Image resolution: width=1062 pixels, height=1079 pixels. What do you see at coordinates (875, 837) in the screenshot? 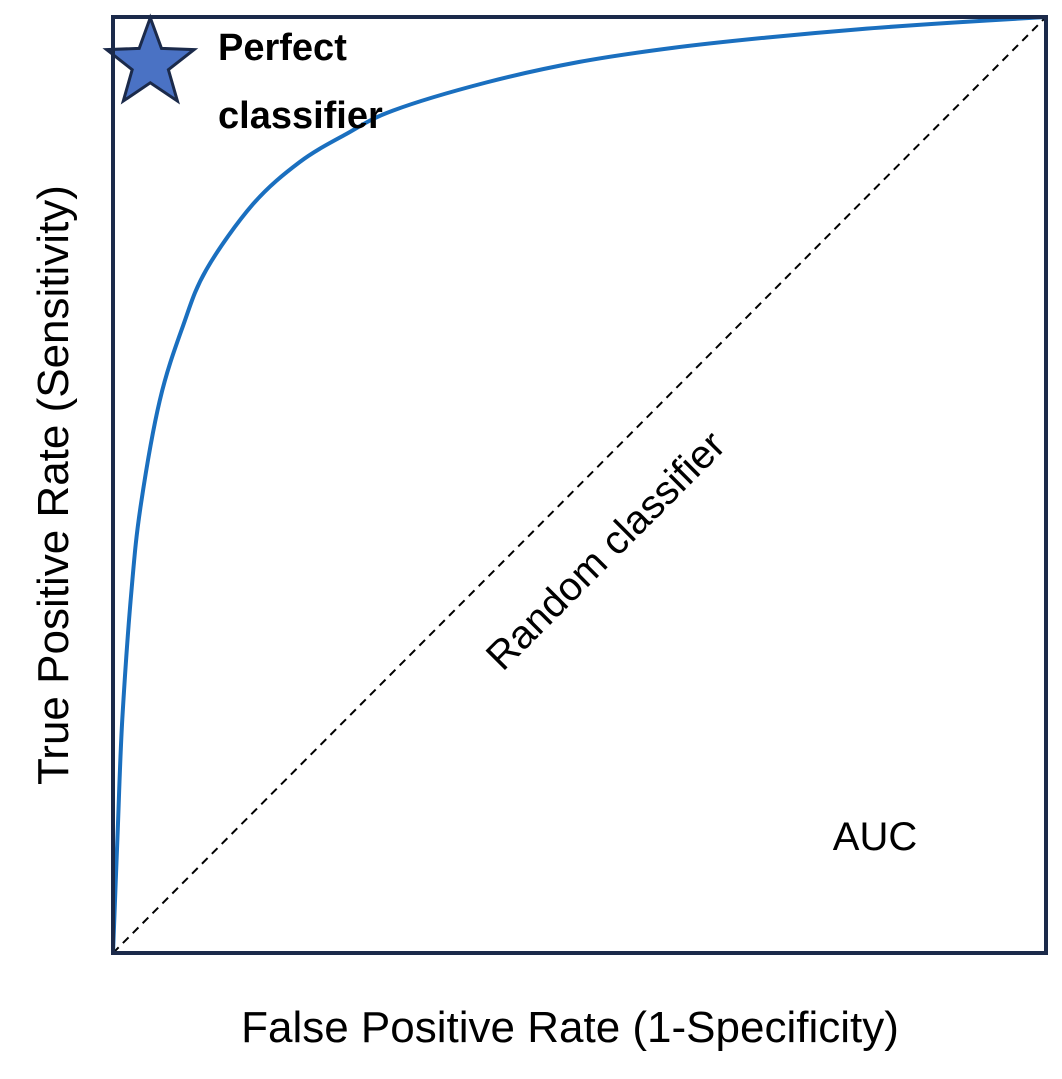
I see `auc-label: AUC` at bounding box center [875, 837].